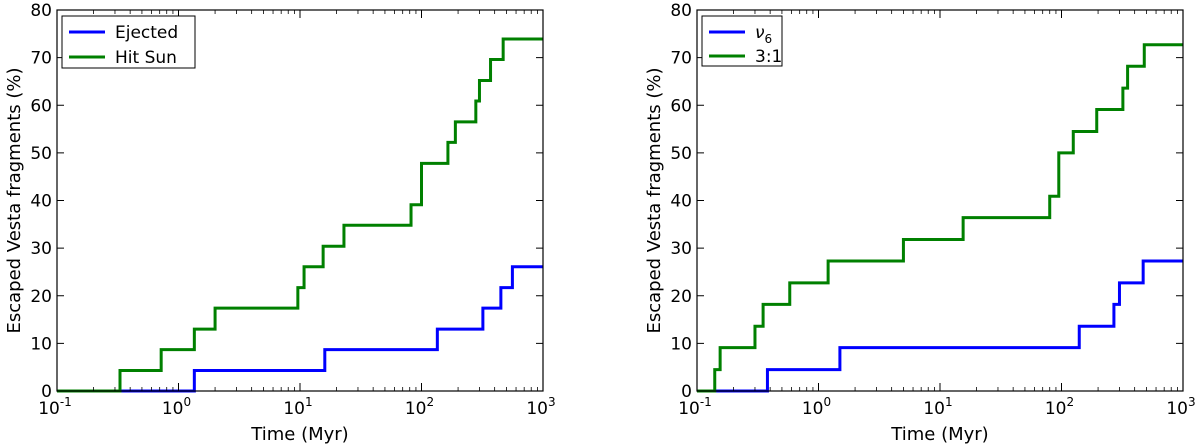 Image resolution: width=1200 pixels, height=445 pixels. Describe the element at coordinates (763, 34) in the screenshot. I see `legend-label: ν6` at that location.